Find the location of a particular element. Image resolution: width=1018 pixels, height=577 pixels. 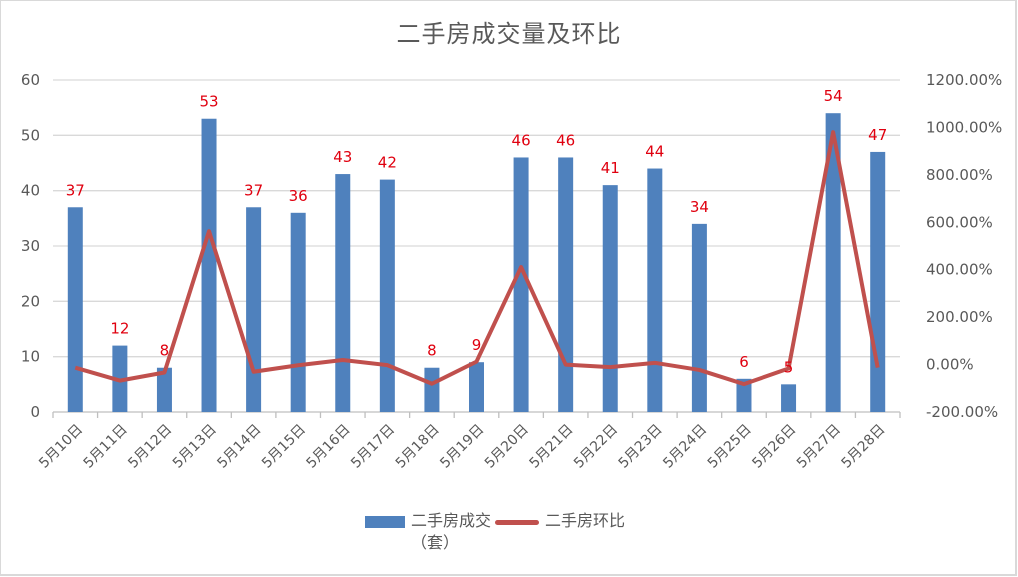

bar-data-label: 41 is located at coordinates (610, 168).